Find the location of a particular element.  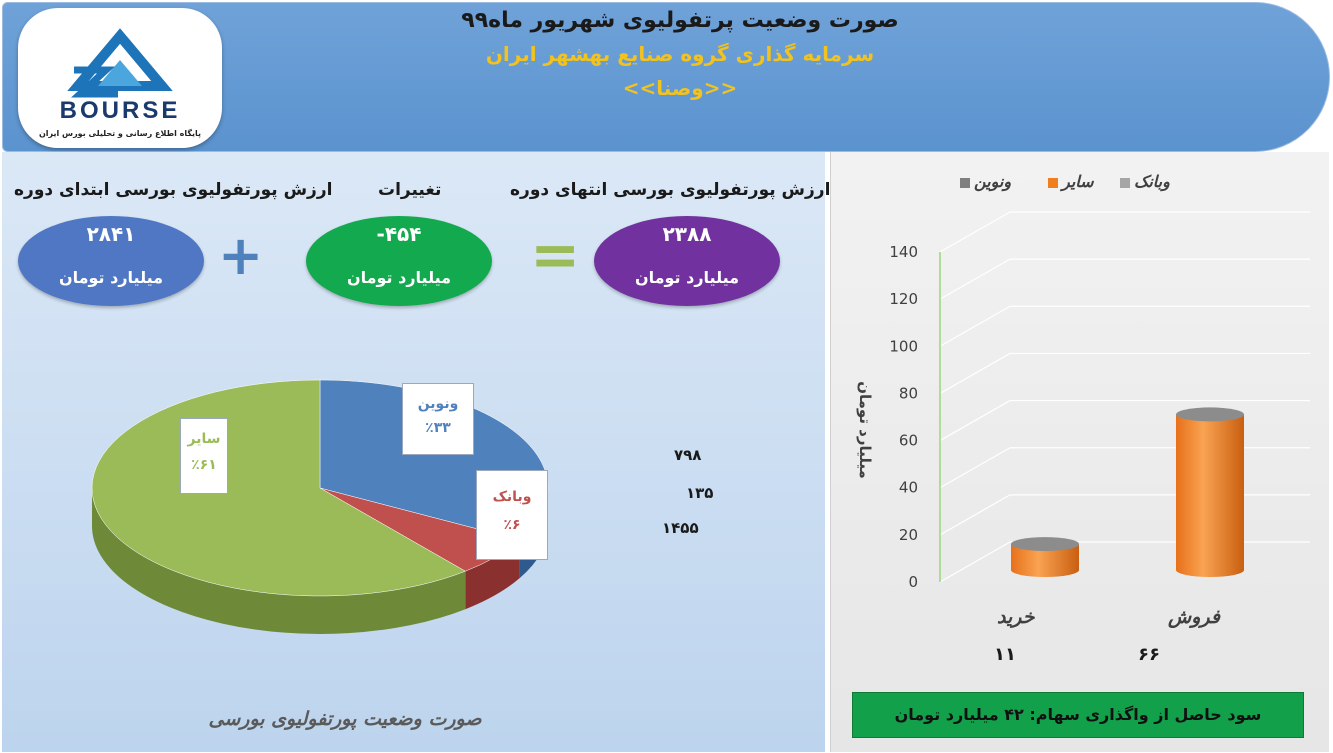

change-value-ellipse: -۴۵۴ میلیارد تومان is located at coordinates (399, 261).